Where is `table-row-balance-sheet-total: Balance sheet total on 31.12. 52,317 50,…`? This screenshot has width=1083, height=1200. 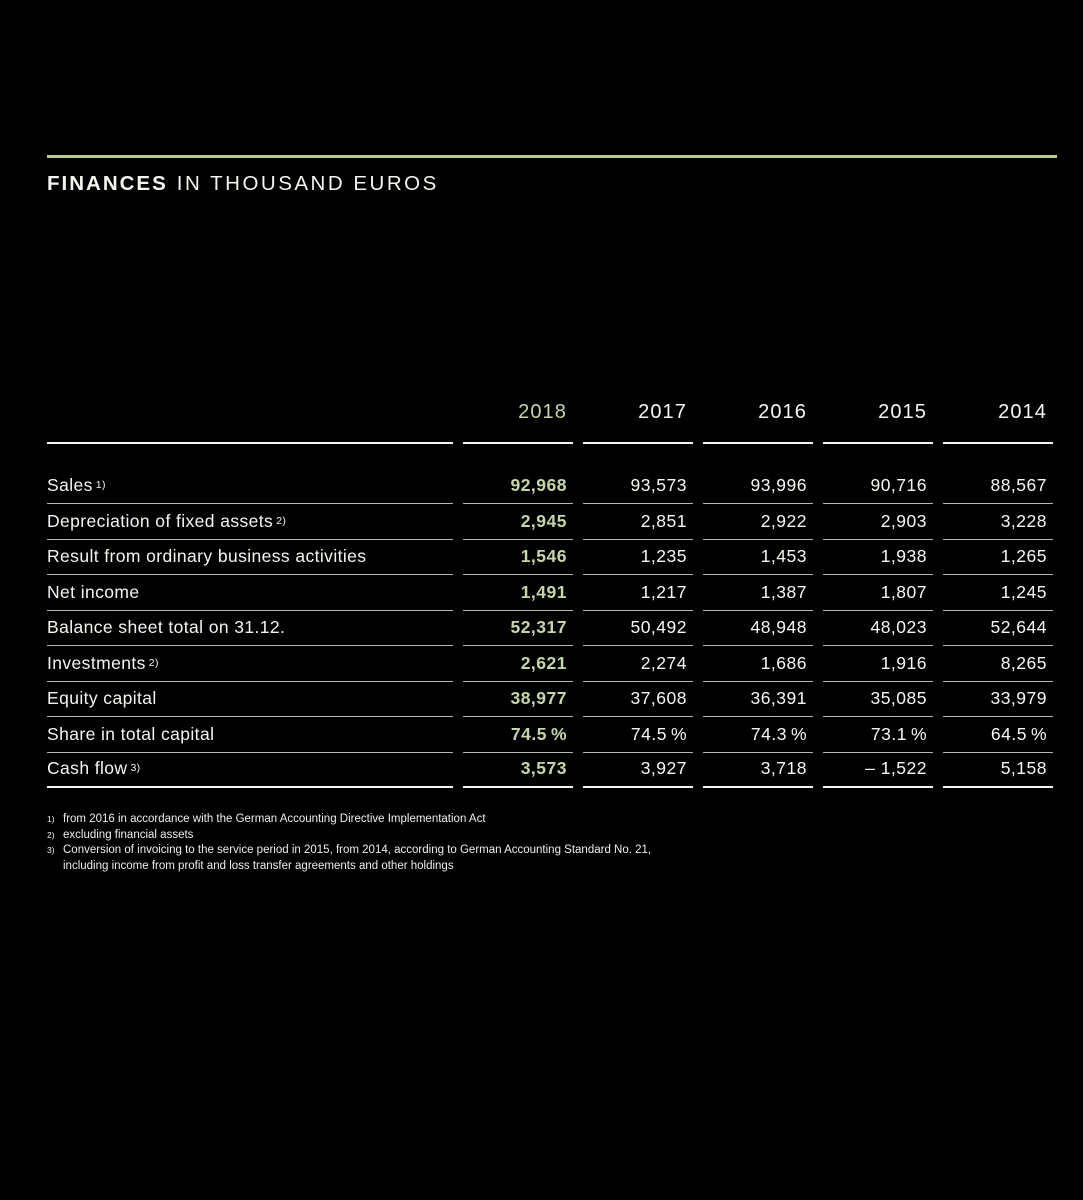 table-row-balance-sheet-total: Balance sheet total on 31.12. 52,317 50,… is located at coordinates (550, 628).